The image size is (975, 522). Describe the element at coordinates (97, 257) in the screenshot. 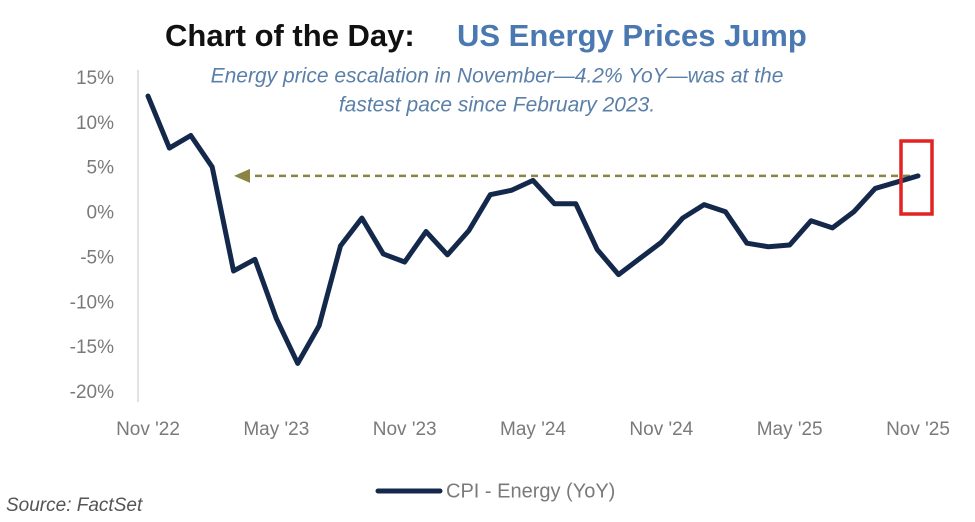

I see `y-tick-label: -5%` at that location.